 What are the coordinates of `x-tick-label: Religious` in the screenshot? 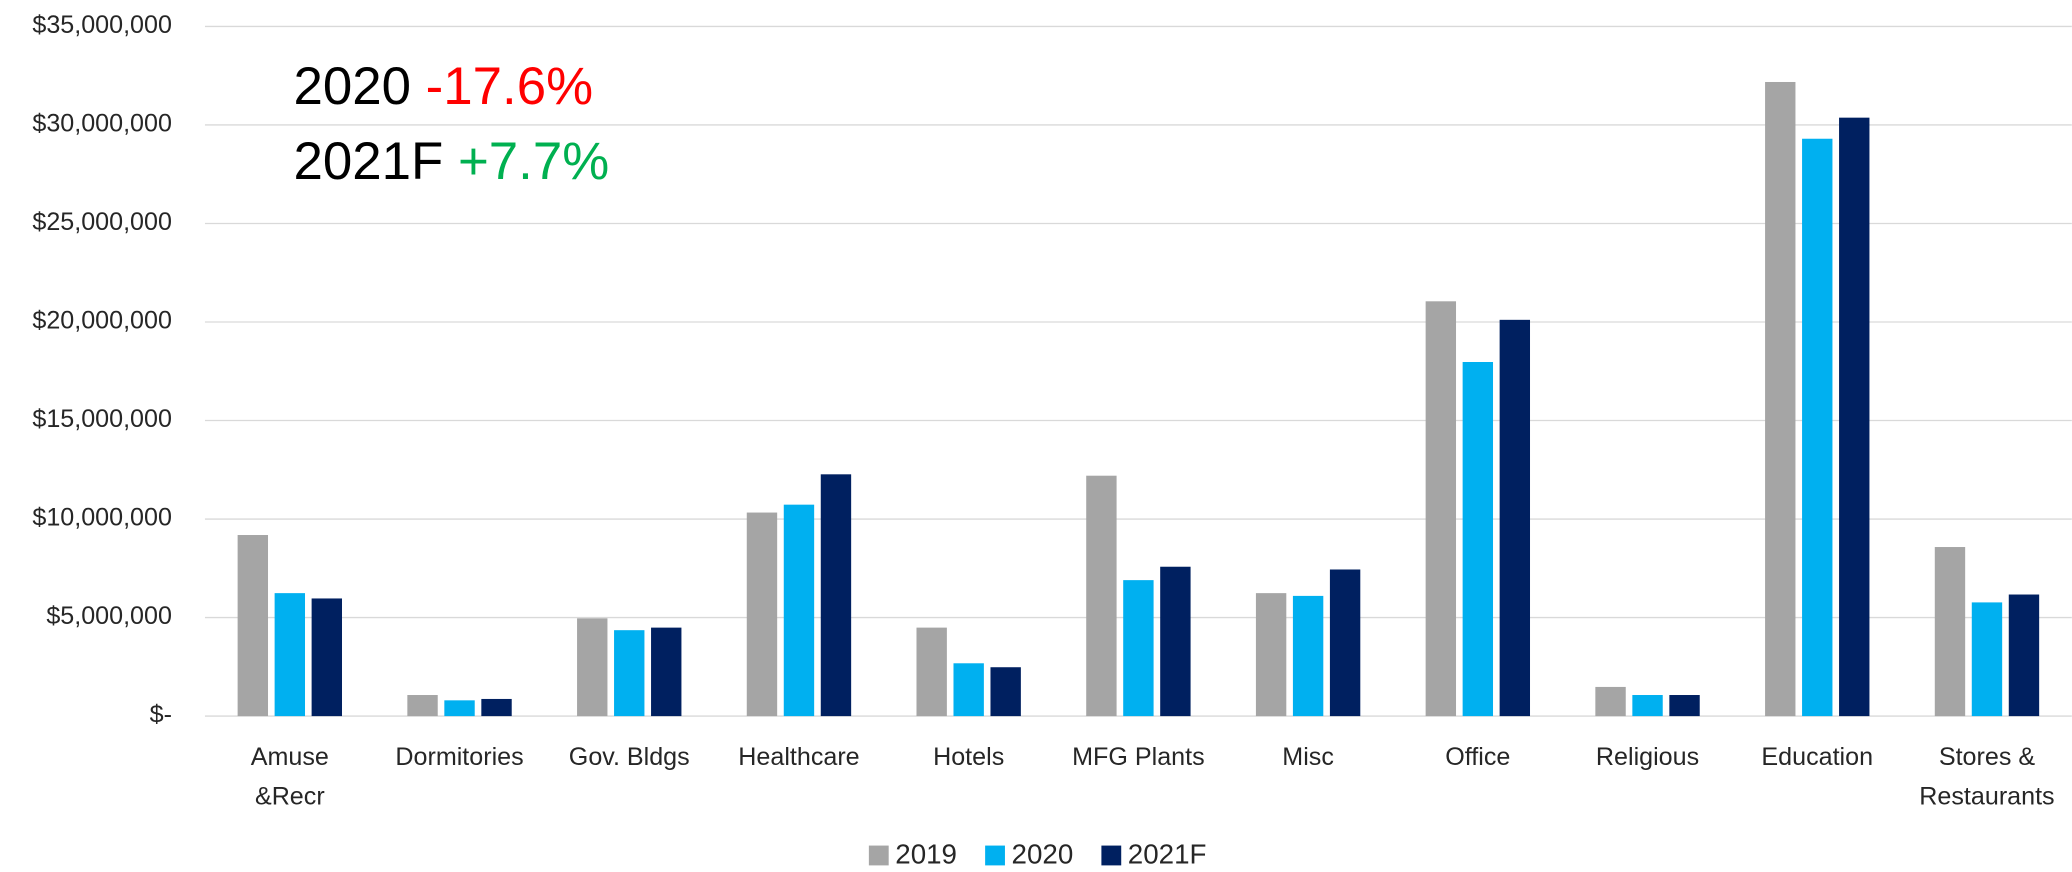 It's located at (1647, 757).